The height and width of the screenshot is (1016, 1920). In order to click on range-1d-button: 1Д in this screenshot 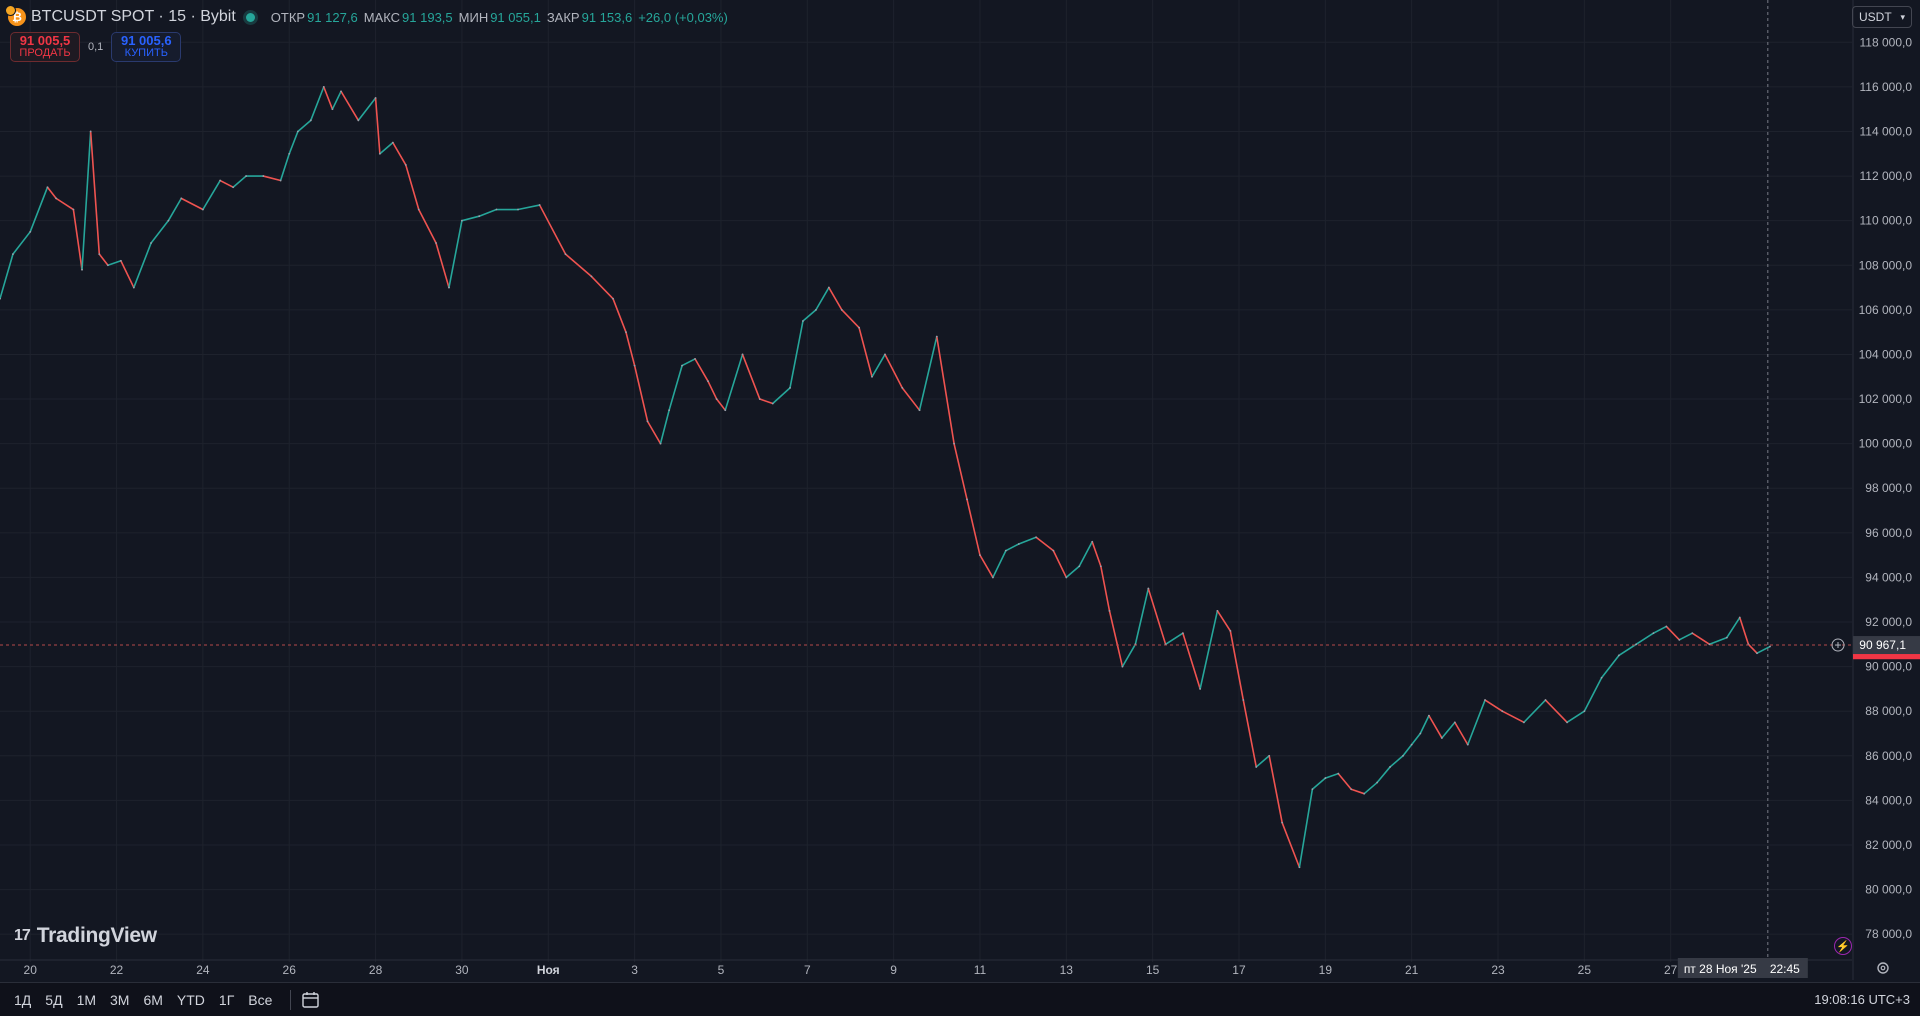, I will do `click(23, 999)`.